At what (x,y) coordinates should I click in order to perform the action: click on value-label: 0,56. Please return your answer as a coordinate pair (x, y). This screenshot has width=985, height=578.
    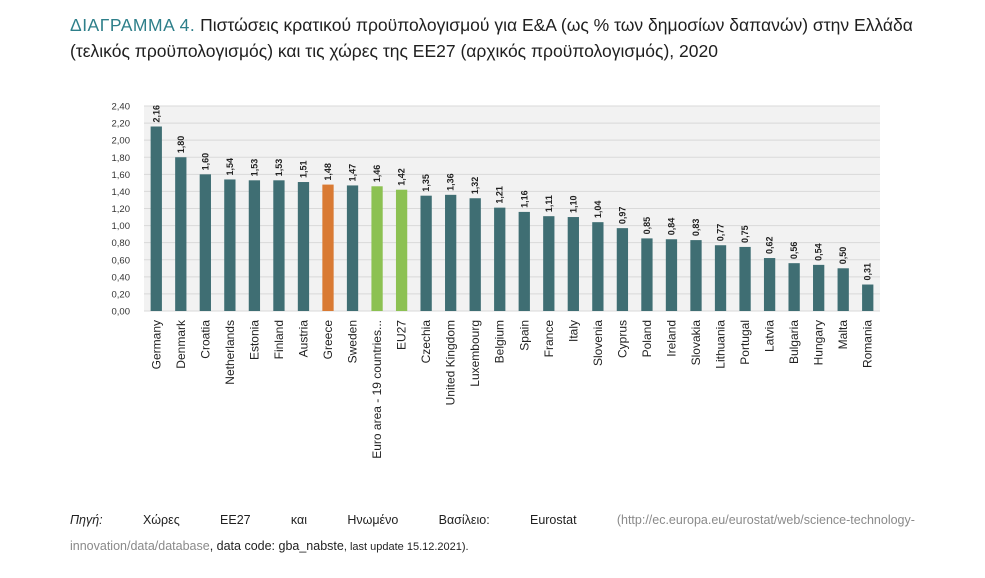
    Looking at the image, I should click on (794, 251).